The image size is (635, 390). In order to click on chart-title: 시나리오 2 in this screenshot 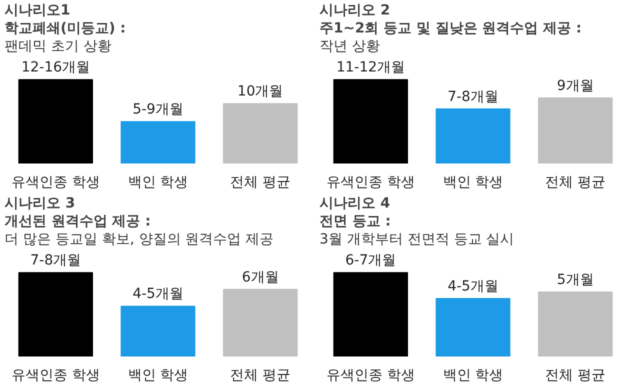, I will do `click(355, 10)`.